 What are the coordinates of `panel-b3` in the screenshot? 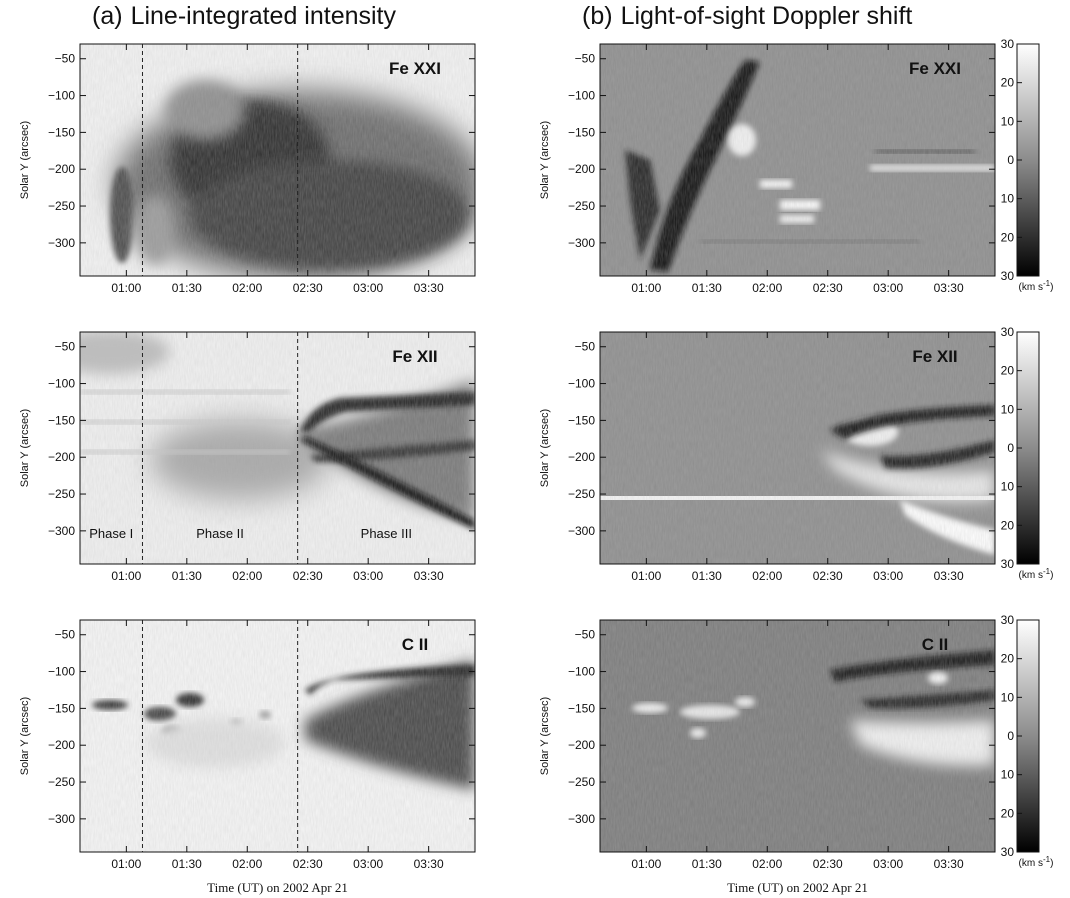 It's located at (797, 736).